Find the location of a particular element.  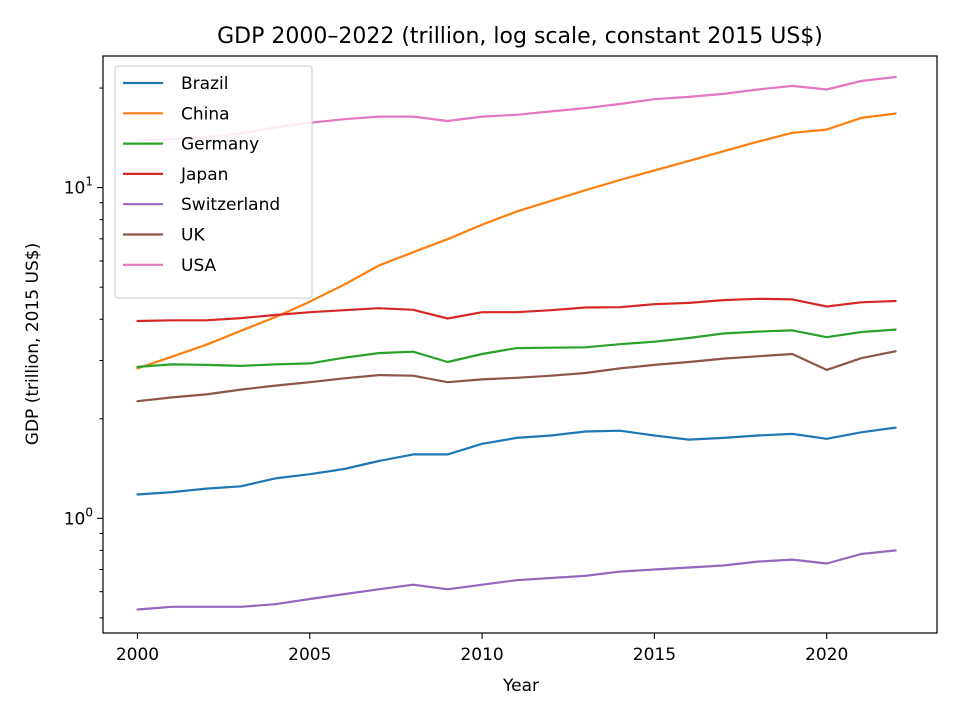

y-tick-label: 10⁰ is located at coordinates (78, 517).